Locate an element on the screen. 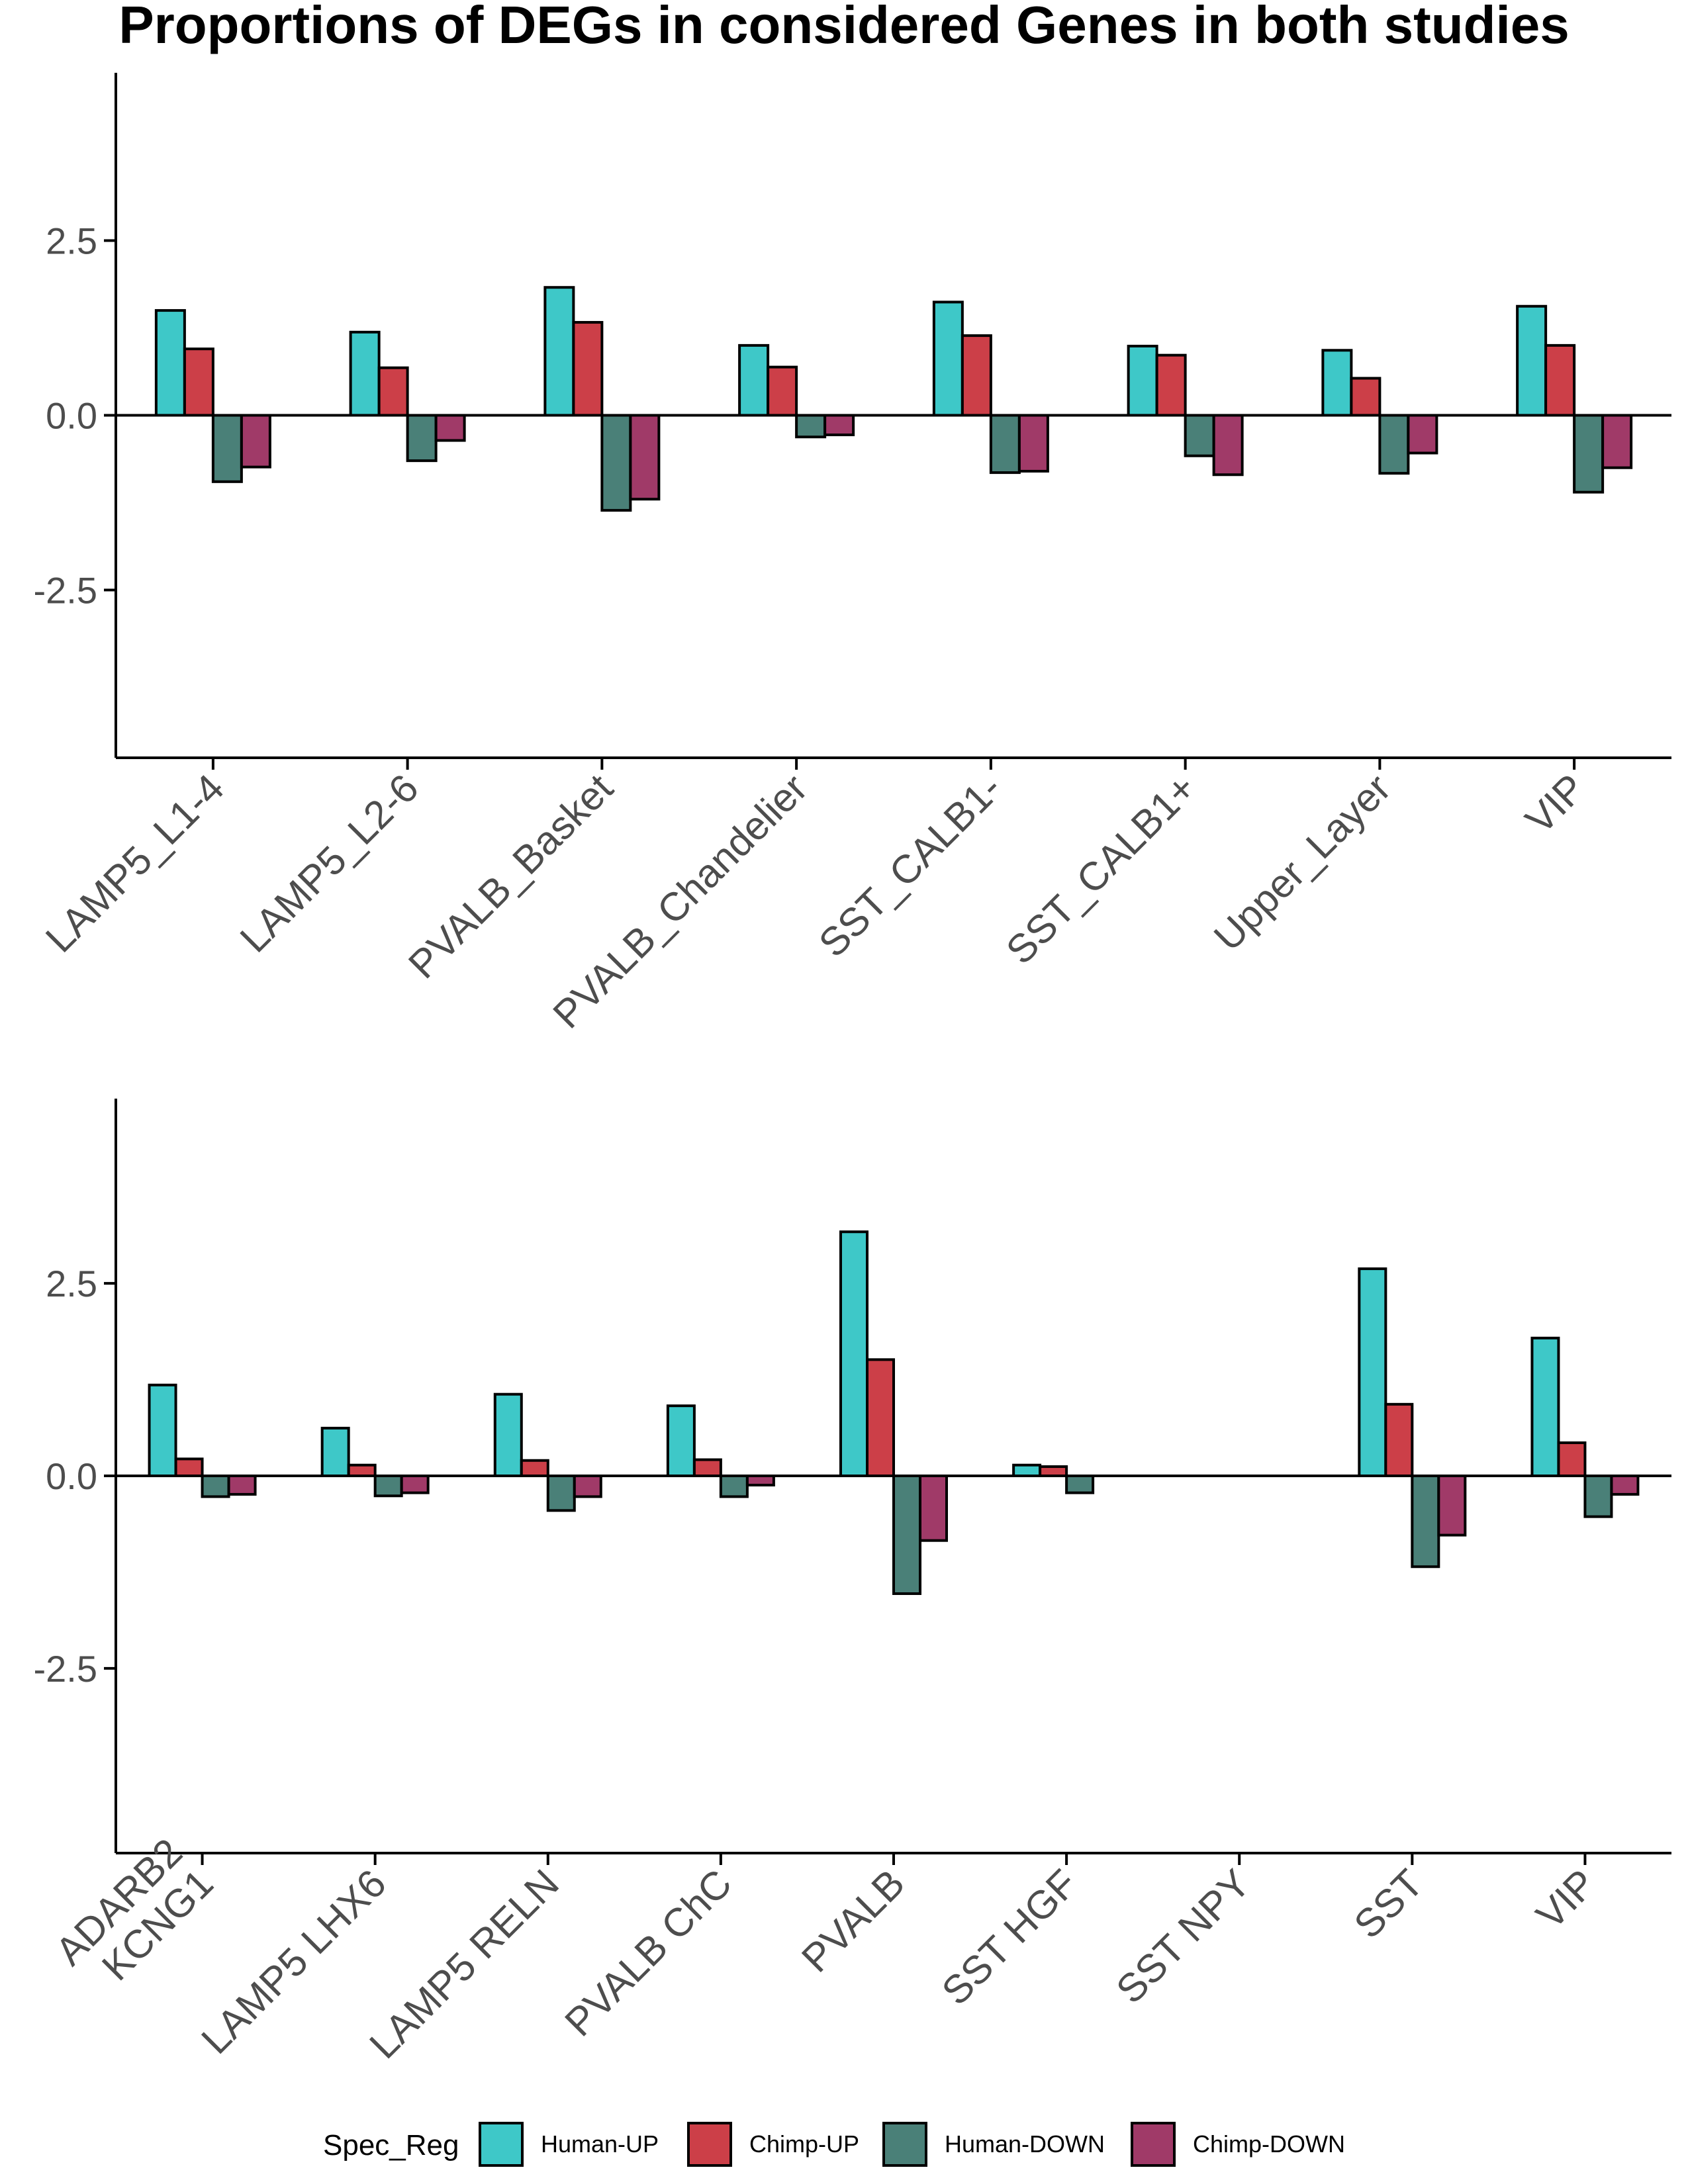 The width and height of the screenshot is (1688, 2184). legend-swatch-human-up is located at coordinates (501, 2144).